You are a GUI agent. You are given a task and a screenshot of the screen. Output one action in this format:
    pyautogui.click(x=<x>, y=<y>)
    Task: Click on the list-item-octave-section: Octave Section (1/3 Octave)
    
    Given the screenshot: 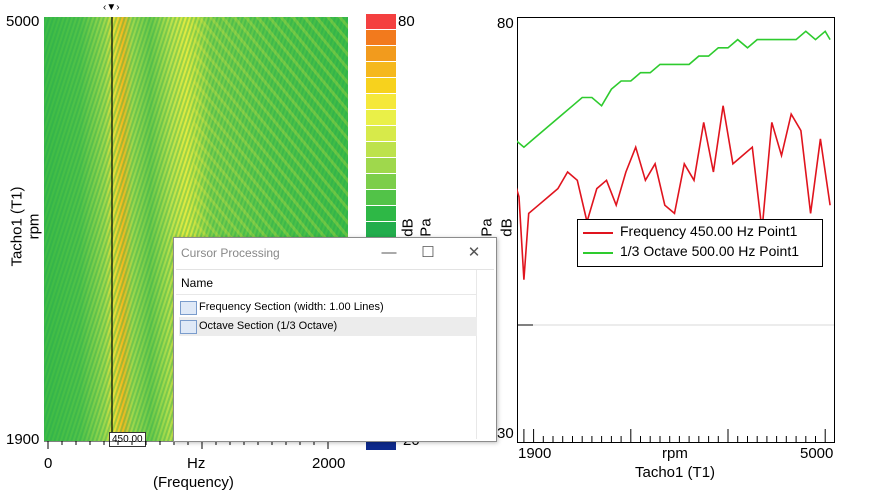 What is the action you would take?
    pyautogui.click(x=328, y=326)
    